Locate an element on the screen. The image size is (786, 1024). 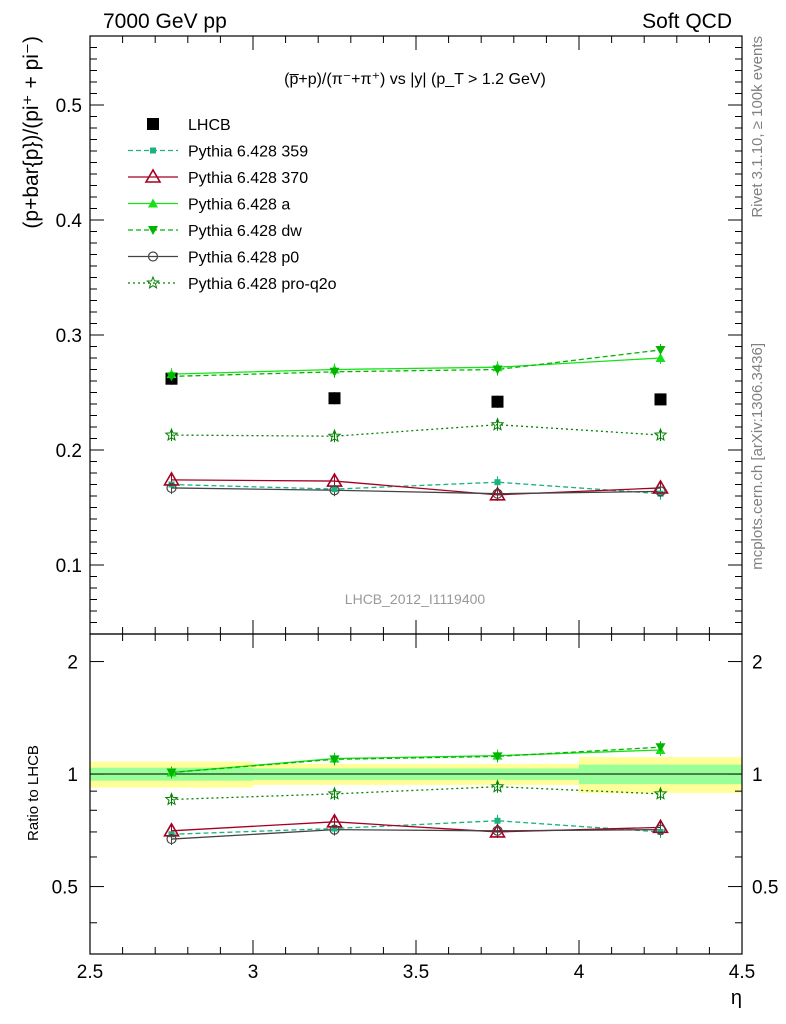
series-line-pythia-6-428-a is located at coordinates (416, 366).